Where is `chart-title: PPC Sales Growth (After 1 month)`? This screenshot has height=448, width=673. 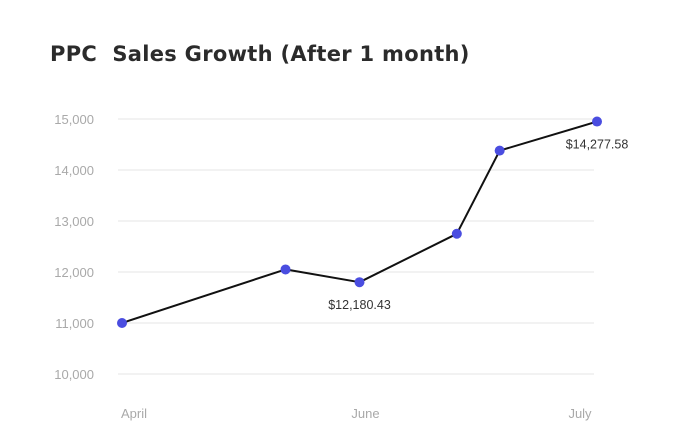 chart-title: PPC Sales Growth (After 1 month) is located at coordinates (260, 54).